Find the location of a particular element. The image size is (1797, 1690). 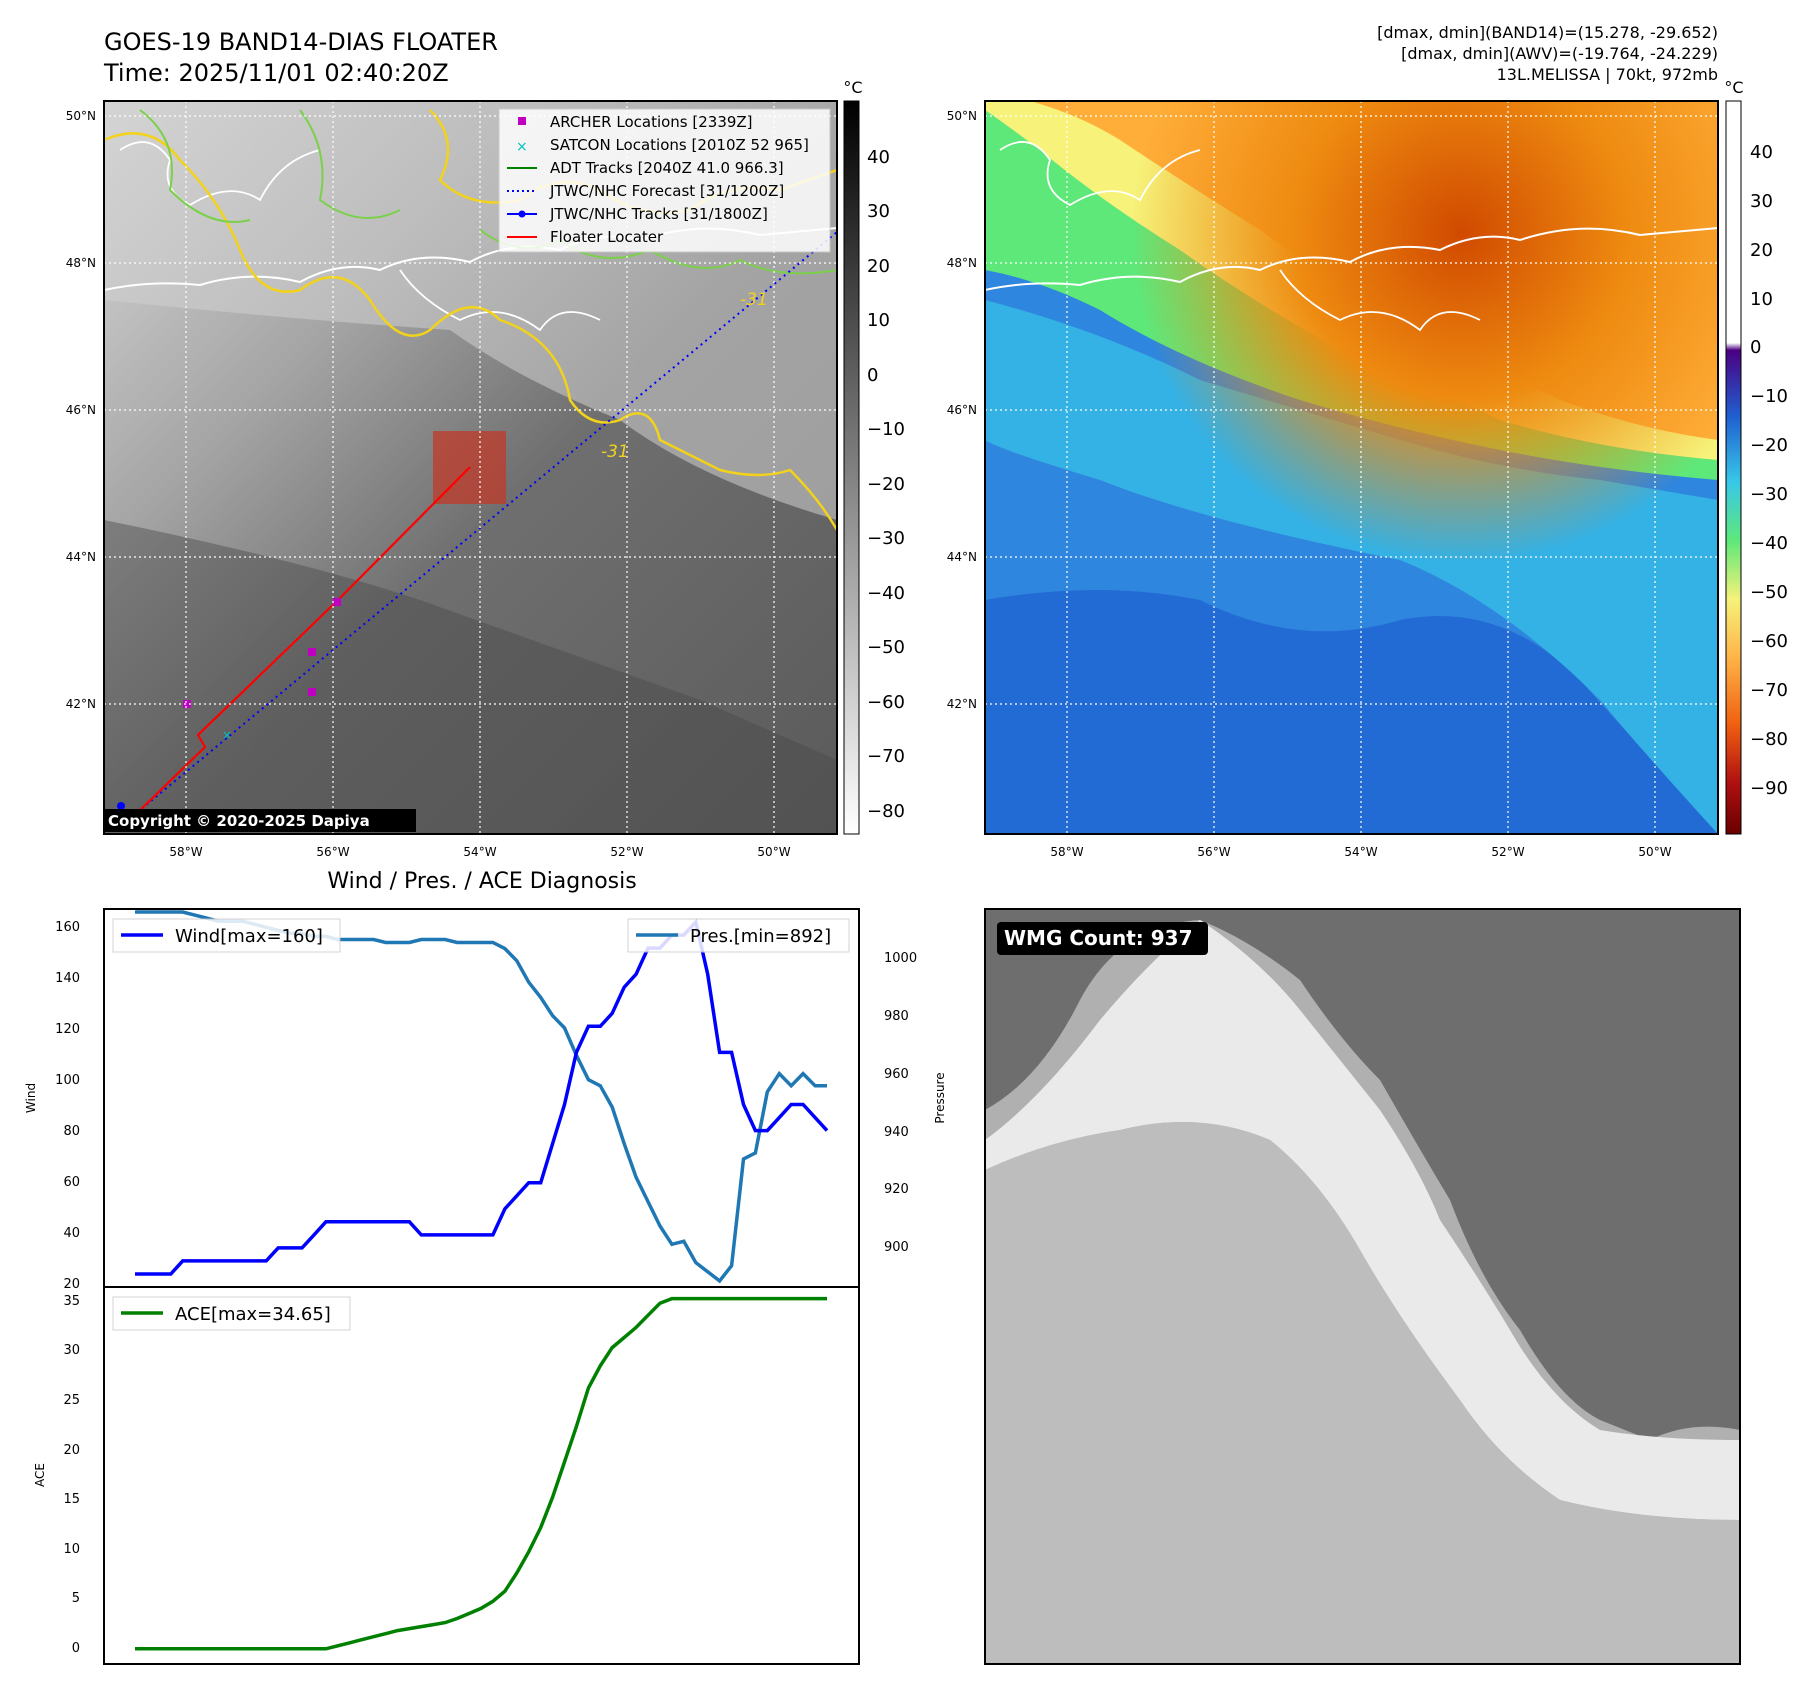

wind-pres-frame is located at coordinates (481, 1098).